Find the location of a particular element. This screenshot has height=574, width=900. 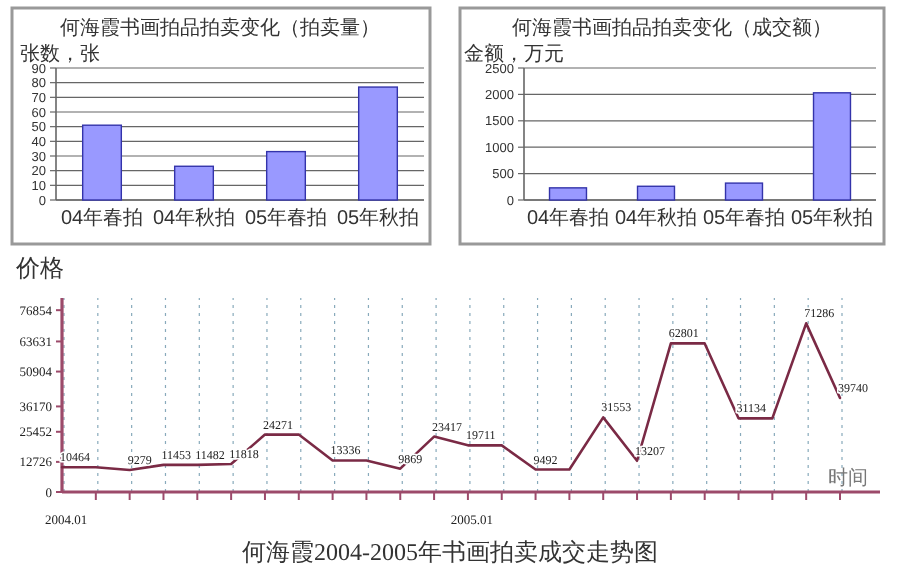

y-axis-title: 金额，万元 is located at coordinates (514, 54).